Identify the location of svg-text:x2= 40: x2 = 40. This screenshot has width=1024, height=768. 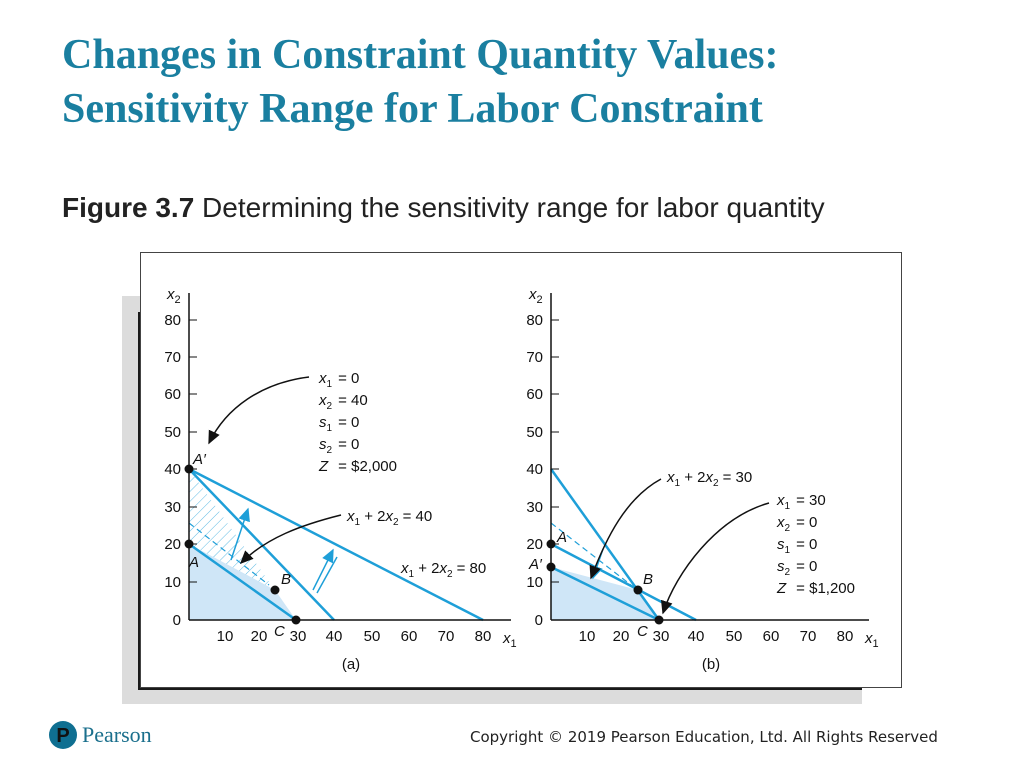
(343, 402).